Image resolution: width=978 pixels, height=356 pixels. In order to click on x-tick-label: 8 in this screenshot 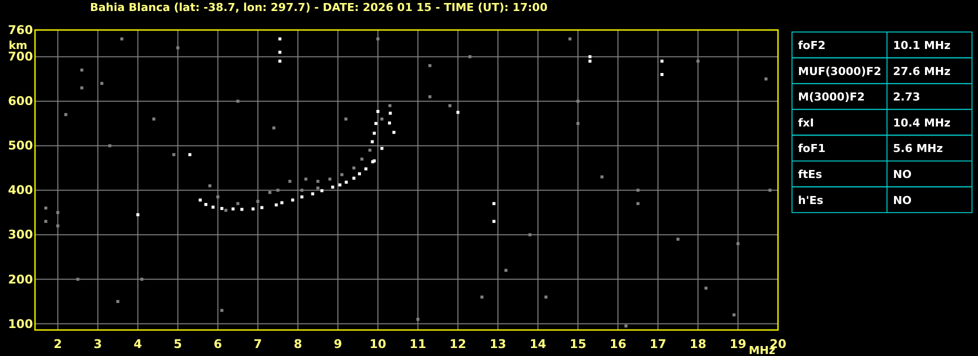, I will do `click(298, 344)`.